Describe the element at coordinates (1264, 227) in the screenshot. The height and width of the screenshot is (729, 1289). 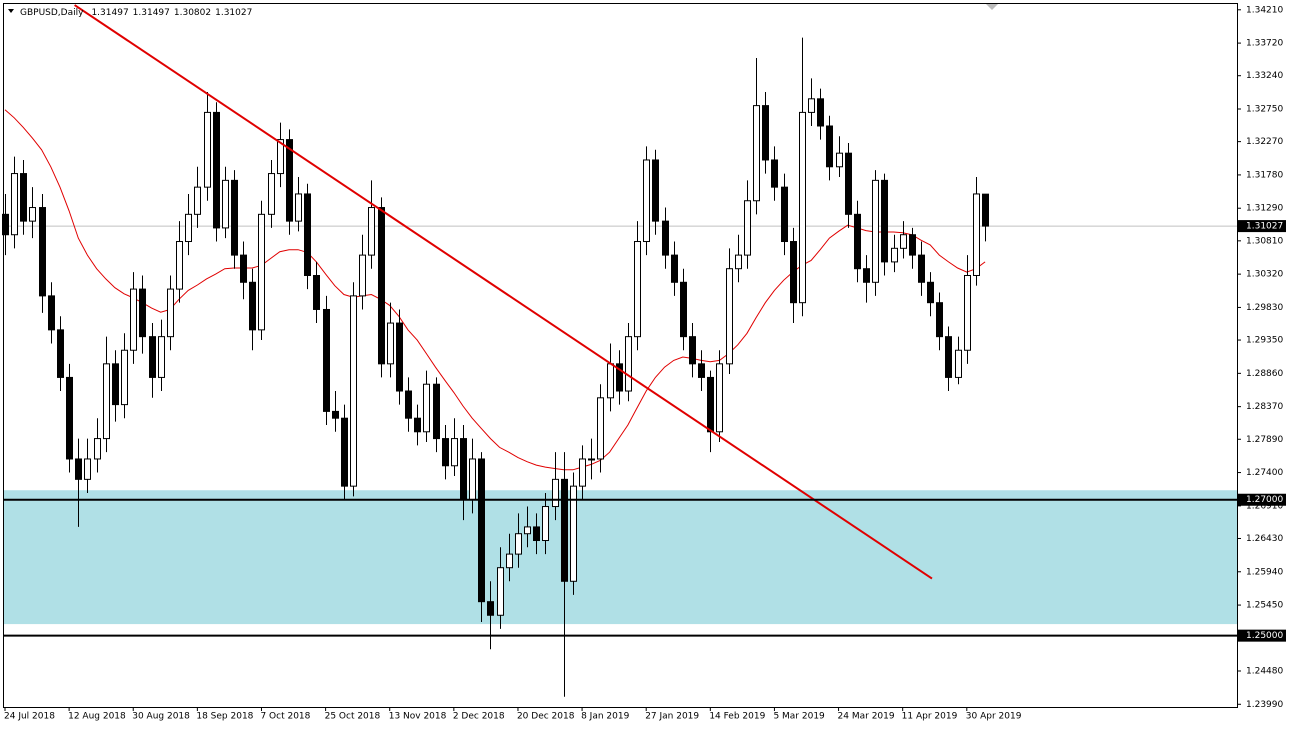
I see `price-tag-label: 1.31027` at that location.